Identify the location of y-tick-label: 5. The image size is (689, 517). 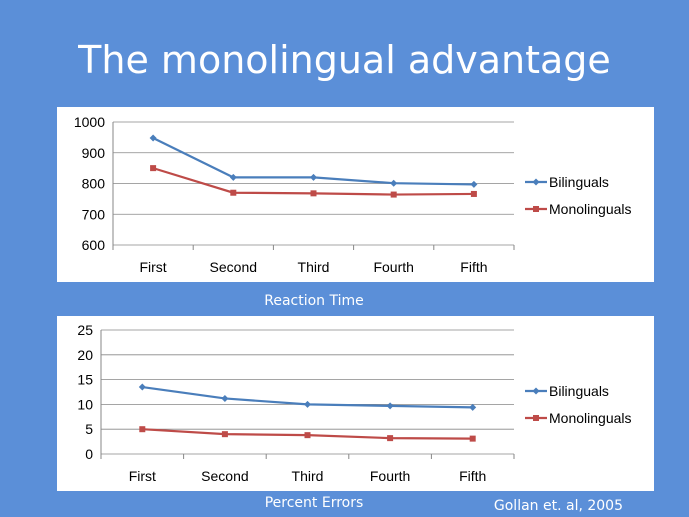
(89, 429).